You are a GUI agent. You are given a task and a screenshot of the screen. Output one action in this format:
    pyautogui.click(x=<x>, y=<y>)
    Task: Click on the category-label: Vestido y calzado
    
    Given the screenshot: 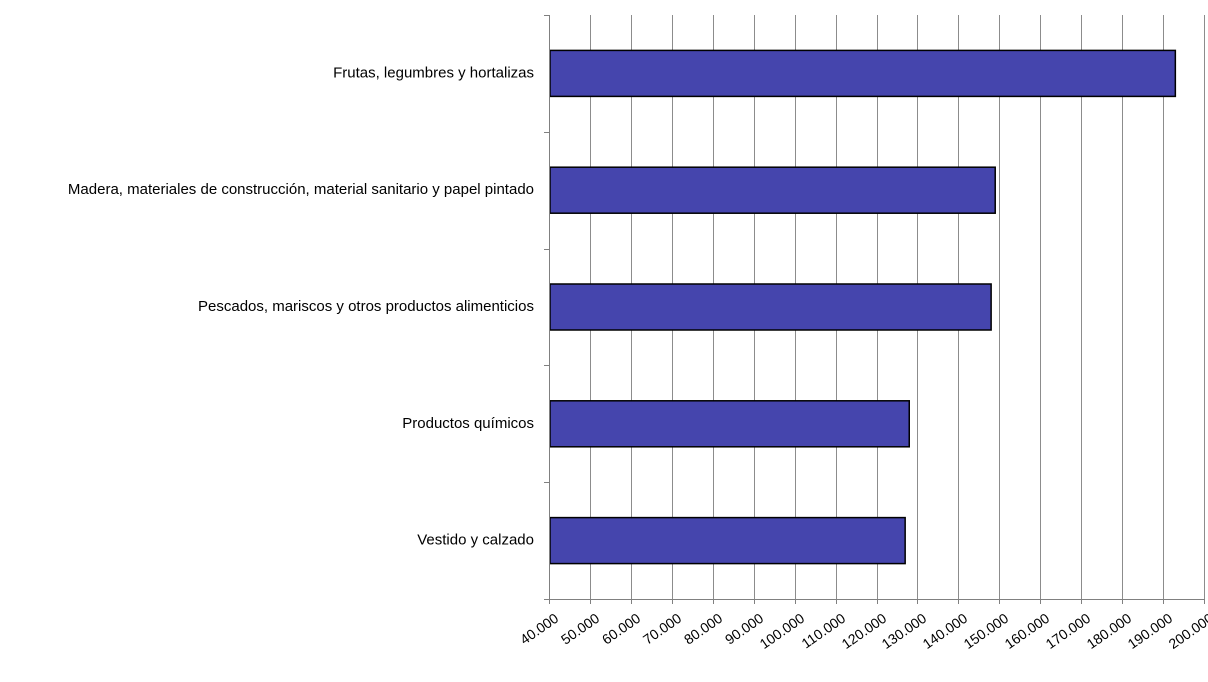 What is the action you would take?
    pyautogui.click(x=475, y=540)
    